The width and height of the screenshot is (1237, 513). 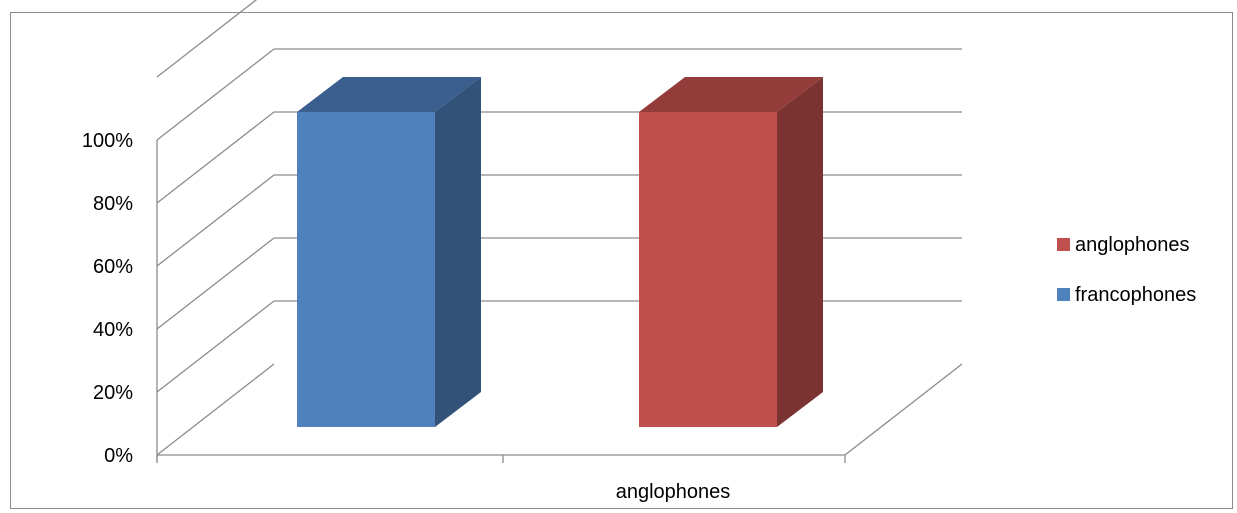 I want to click on y-tick-label-1: 20%, so click(x=113, y=393).